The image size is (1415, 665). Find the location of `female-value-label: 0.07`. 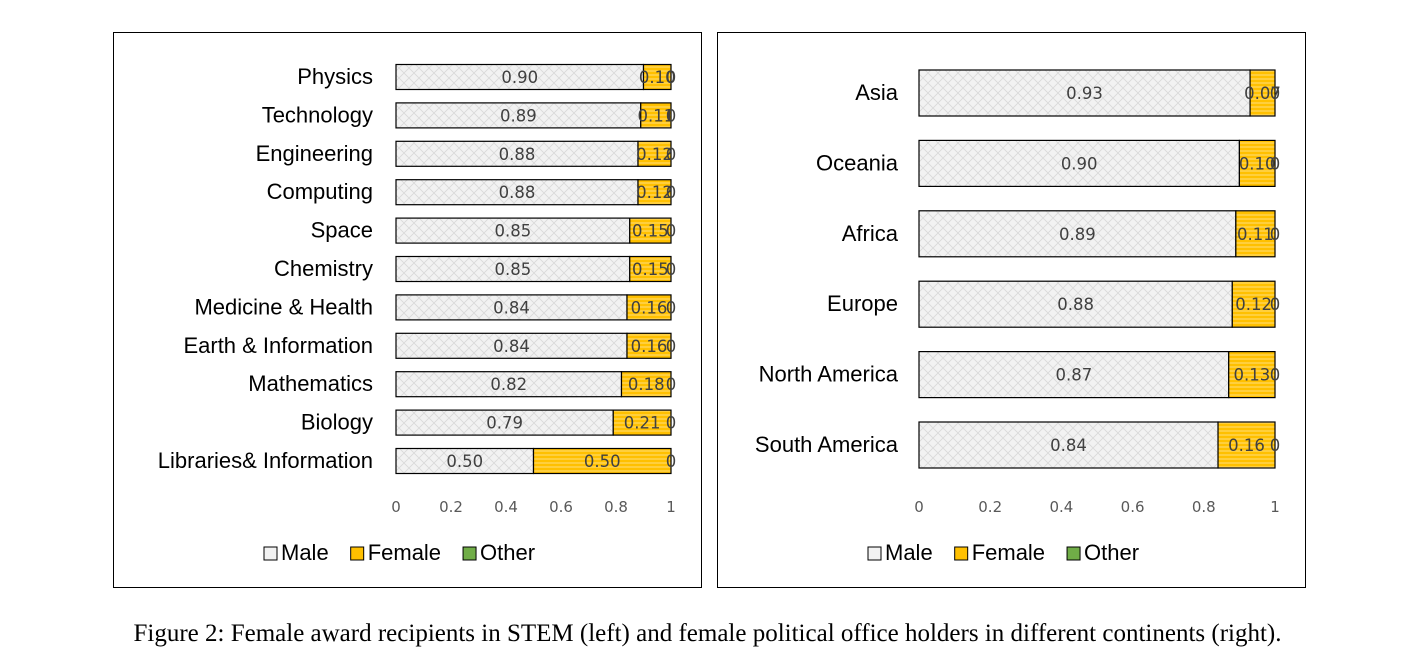

female-value-label: 0.07 is located at coordinates (1262, 93).